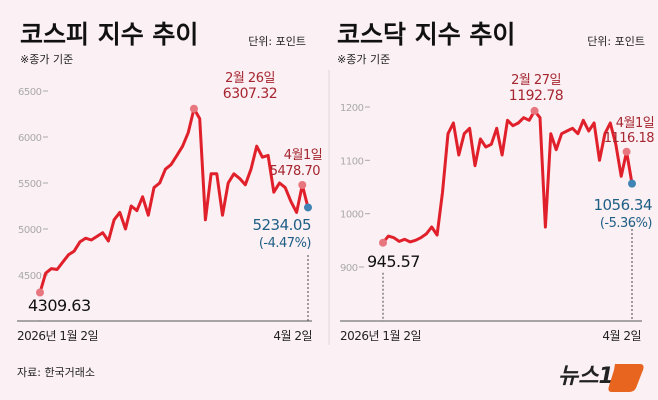 This screenshot has height=400, width=658. I want to click on kosdaq-unit: 단위: 포인트, so click(616, 41).